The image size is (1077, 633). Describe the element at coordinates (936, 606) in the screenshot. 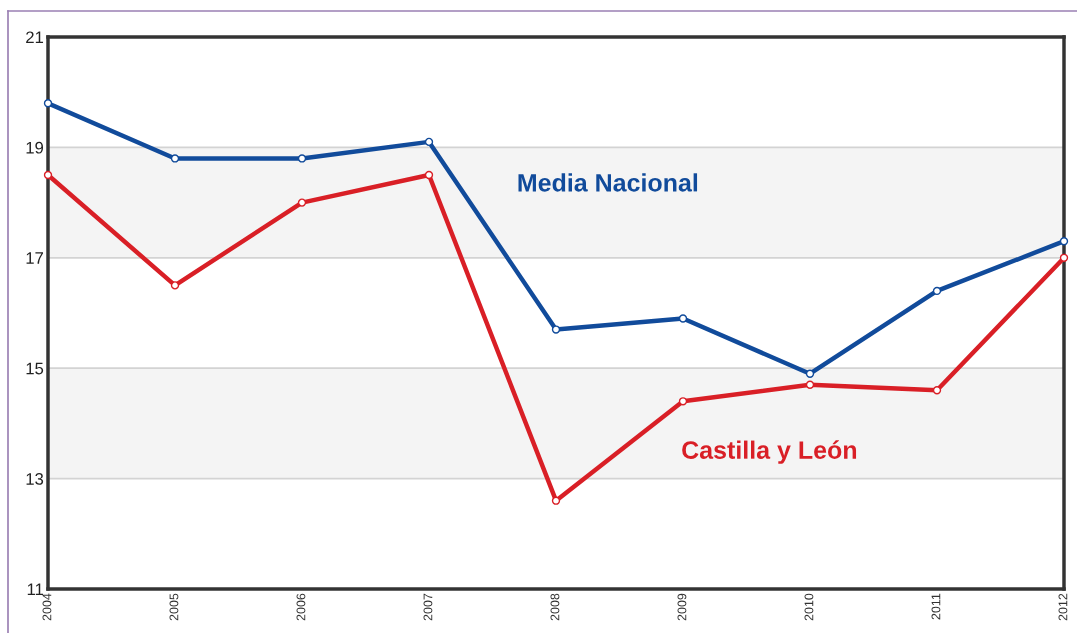

I see `x-tick-label: 2011` at that location.